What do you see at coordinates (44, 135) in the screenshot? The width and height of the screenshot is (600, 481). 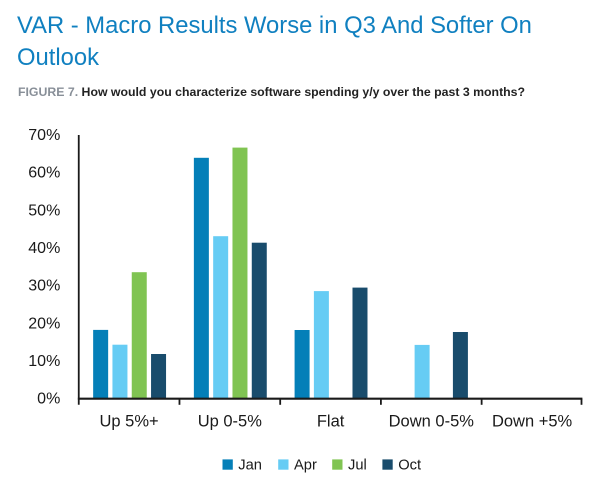 I see `svg-text: 70%` at bounding box center [44, 135].